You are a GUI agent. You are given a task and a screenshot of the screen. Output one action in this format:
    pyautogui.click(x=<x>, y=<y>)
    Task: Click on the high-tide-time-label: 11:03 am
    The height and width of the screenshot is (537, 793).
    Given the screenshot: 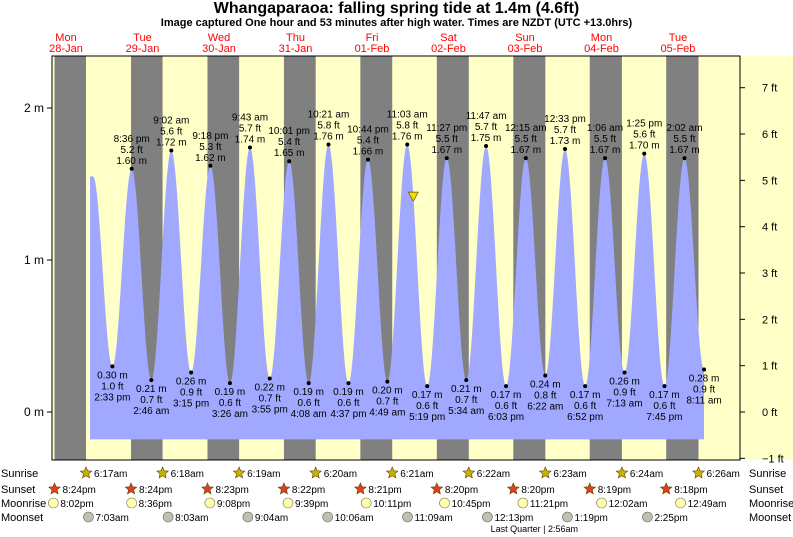 What is the action you would take?
    pyautogui.click(x=407, y=114)
    